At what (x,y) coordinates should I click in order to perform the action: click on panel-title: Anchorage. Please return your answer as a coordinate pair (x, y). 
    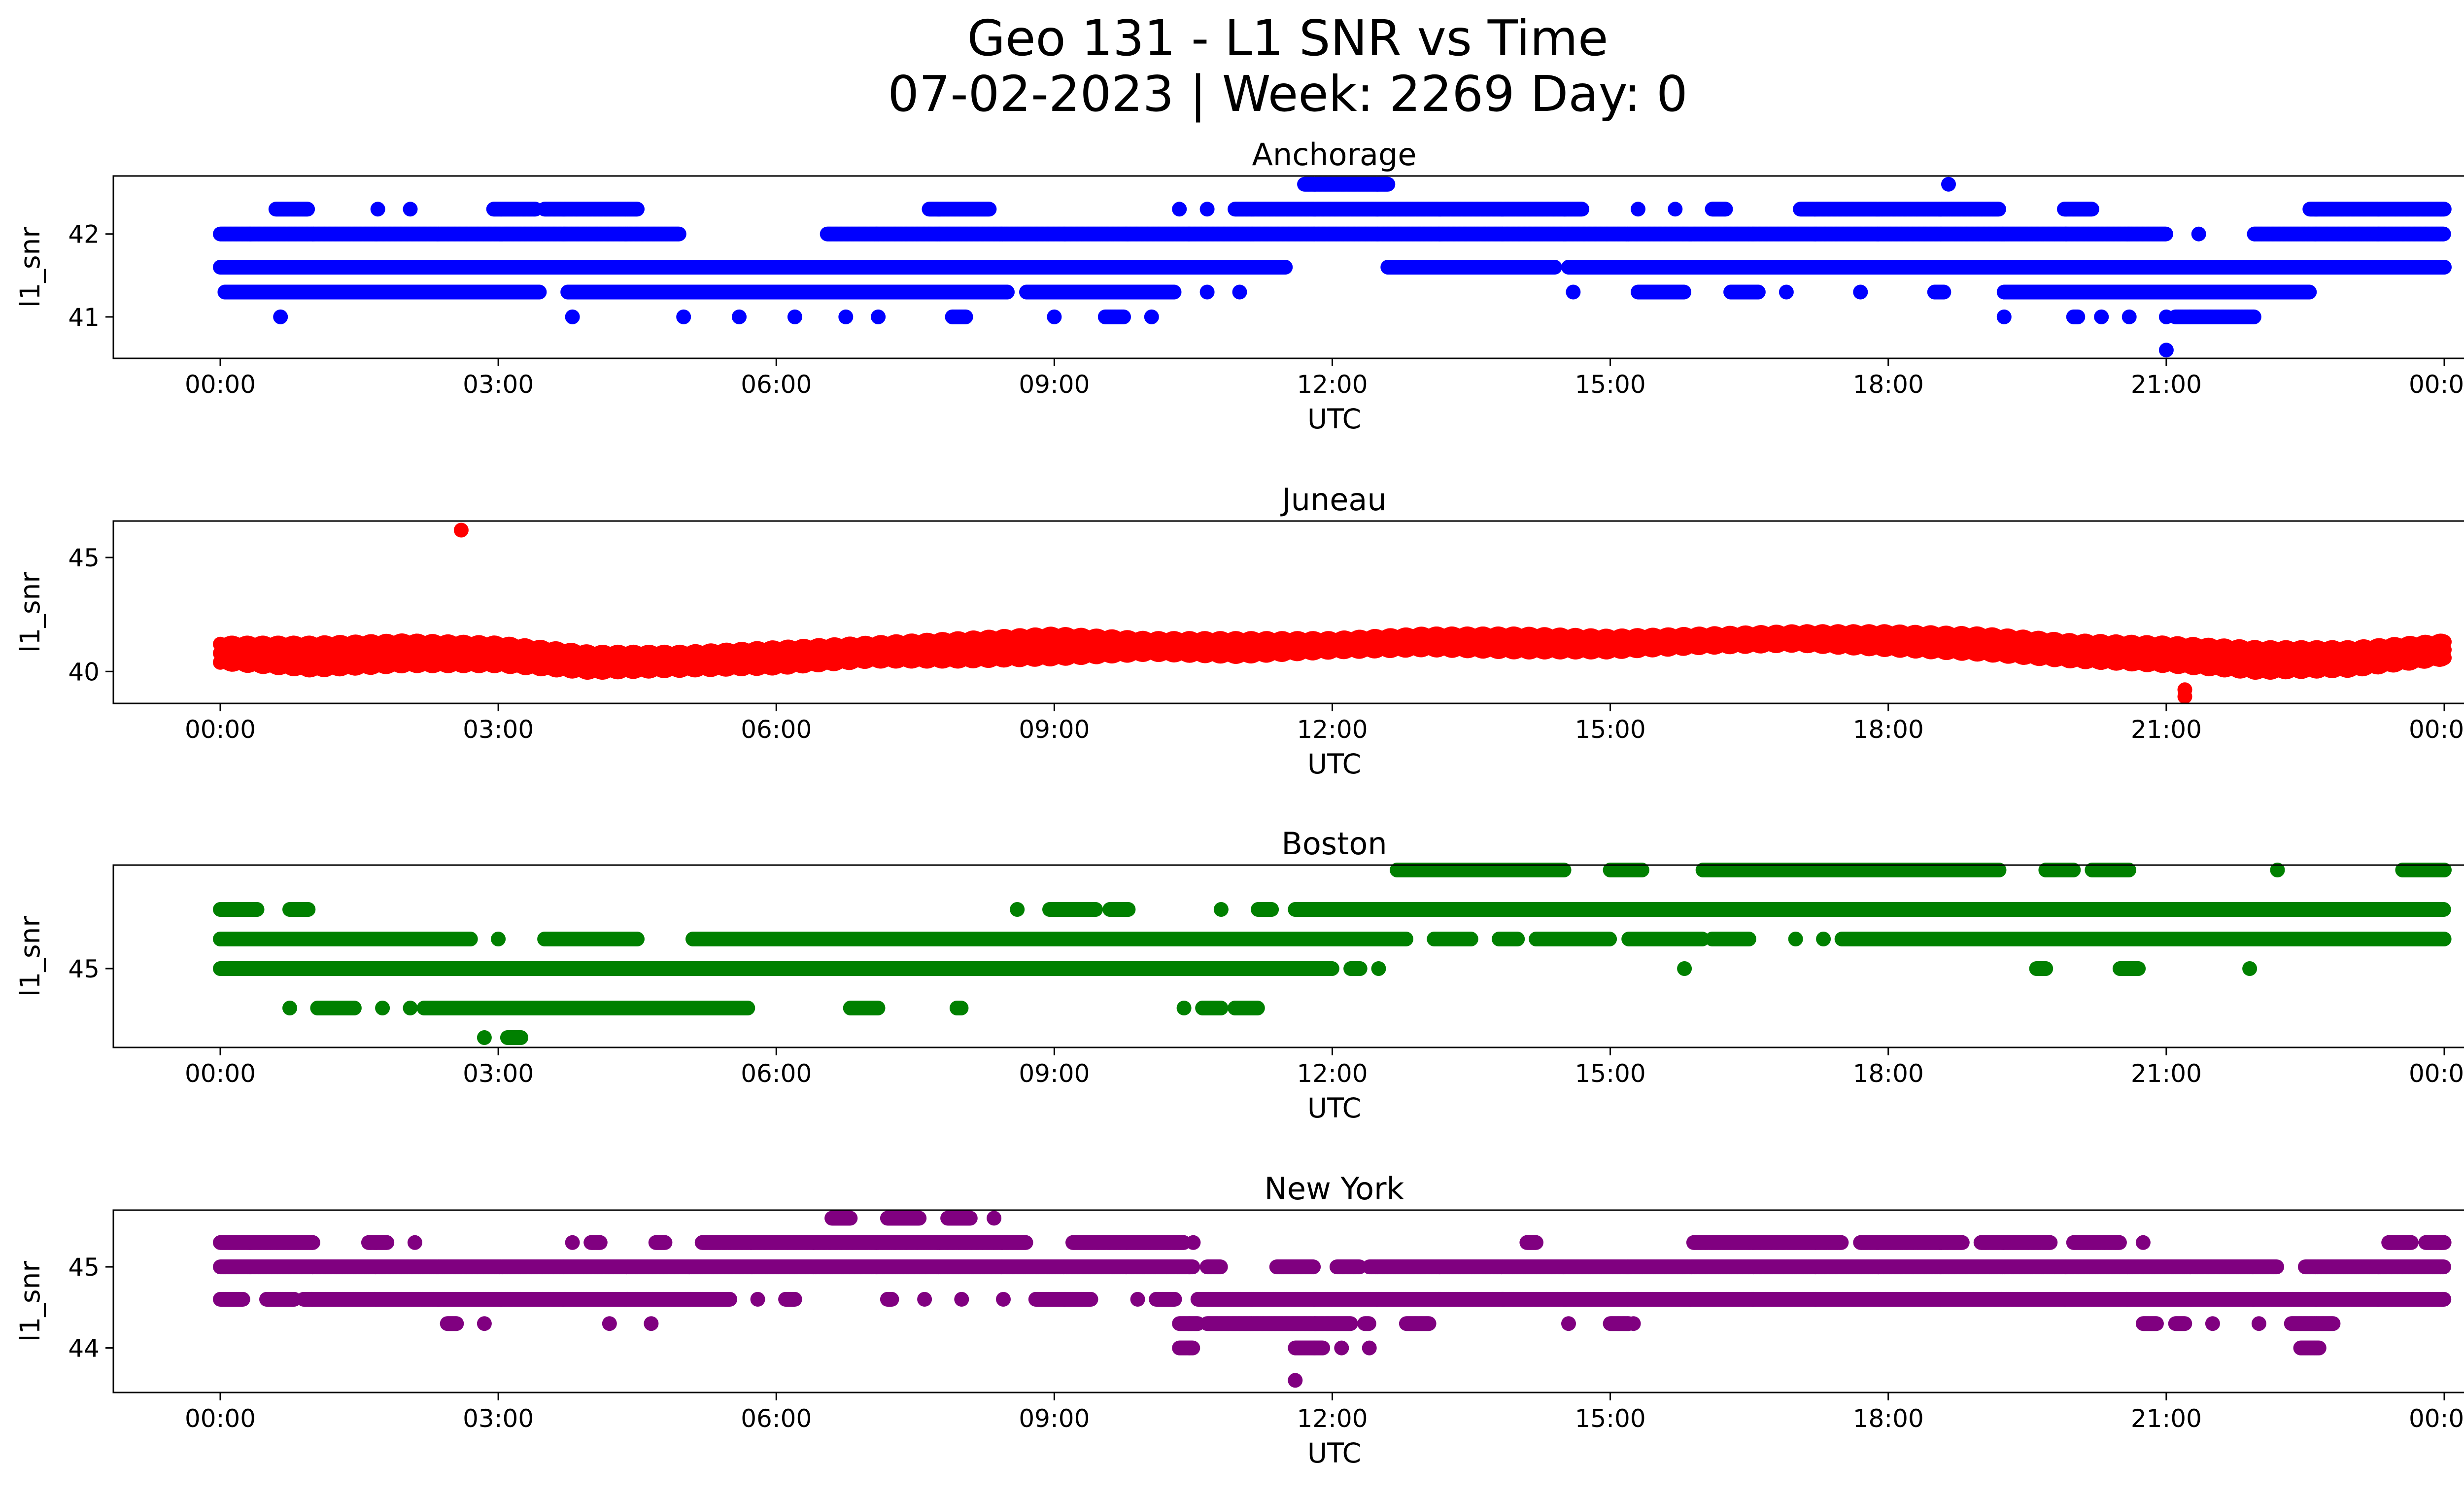
    Looking at the image, I should click on (1334, 155).